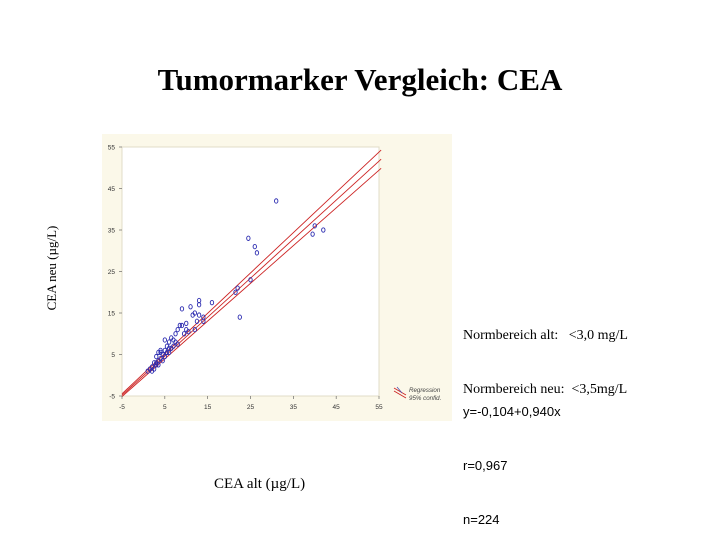  I want to click on y-tick-label: -5, so click(112, 397).